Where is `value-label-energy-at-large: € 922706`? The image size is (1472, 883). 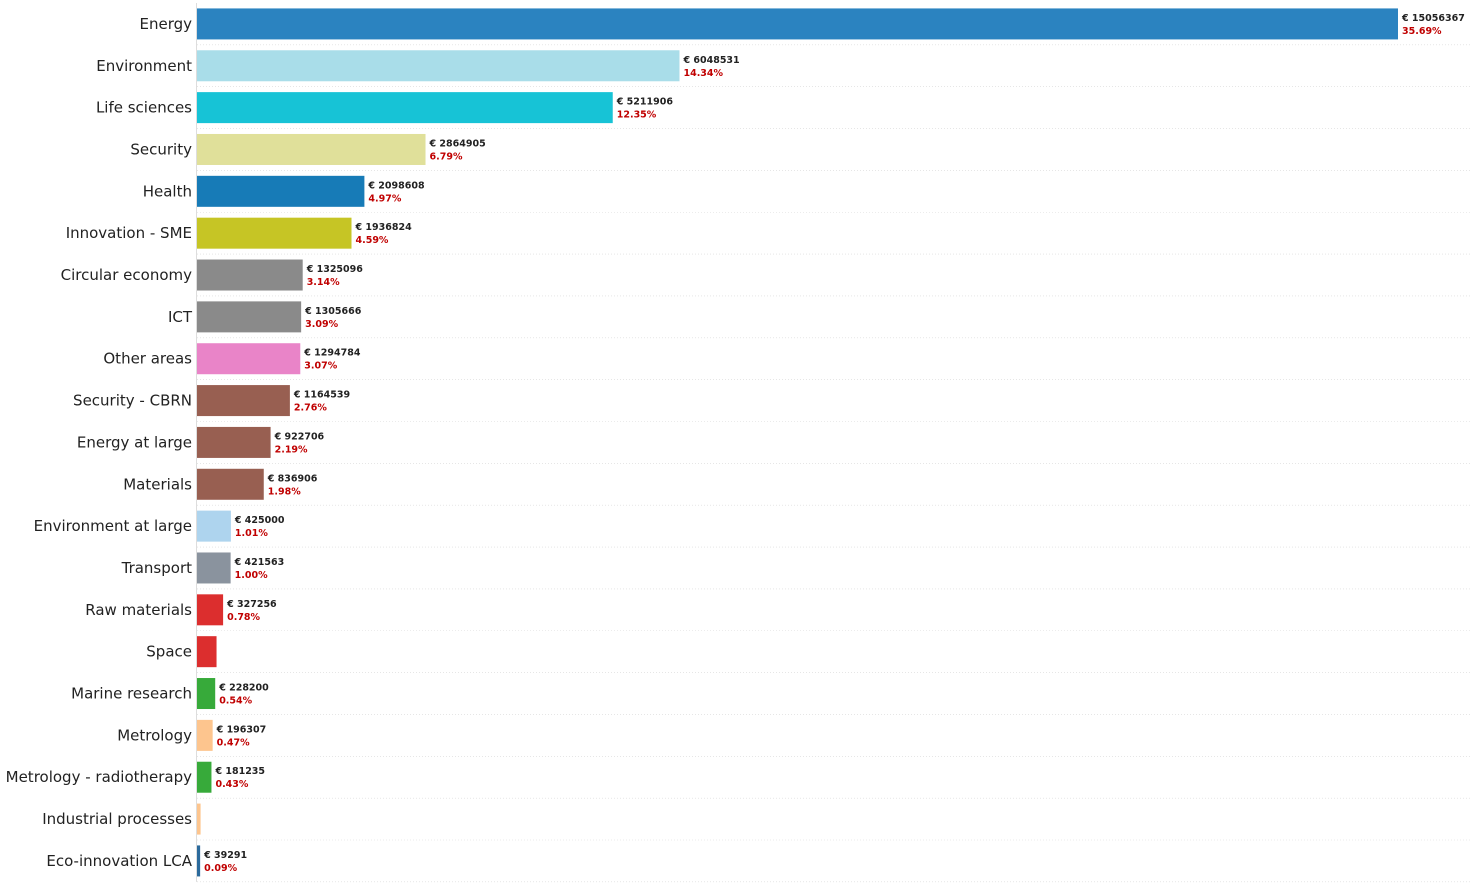
value-label-energy-at-large: € 922706 is located at coordinates (299, 436).